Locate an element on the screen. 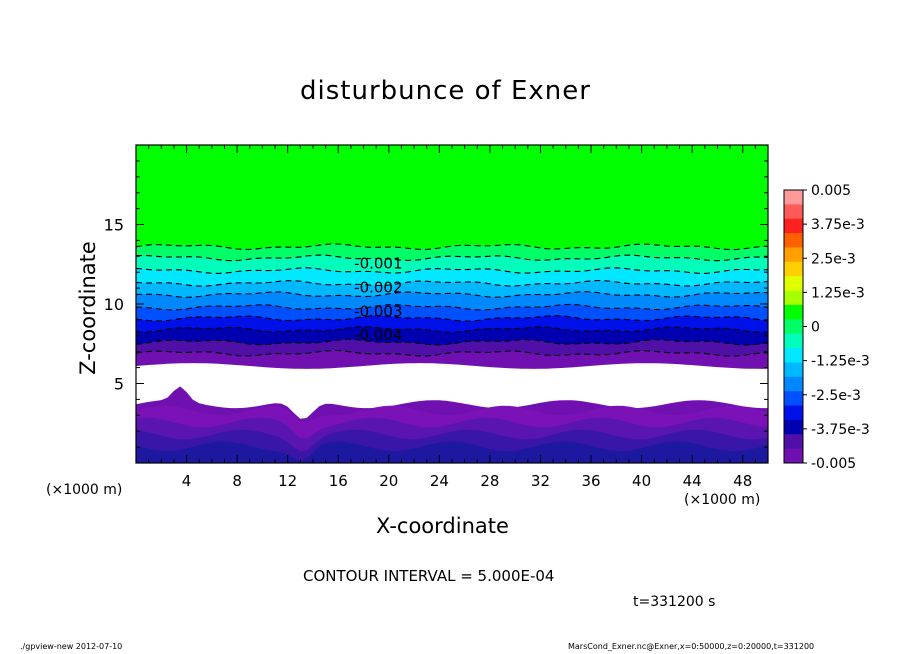 The width and height of the screenshot is (904, 654). y-axis-label: Z-coordinate is located at coordinates (88, 308).